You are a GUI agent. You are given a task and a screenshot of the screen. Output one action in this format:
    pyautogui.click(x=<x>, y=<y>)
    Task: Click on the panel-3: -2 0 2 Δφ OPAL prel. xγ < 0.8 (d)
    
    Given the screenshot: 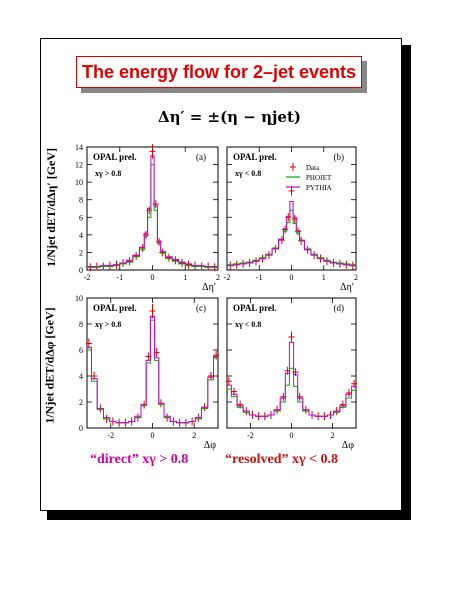 What is the action you would take?
    pyautogui.click(x=291, y=374)
    